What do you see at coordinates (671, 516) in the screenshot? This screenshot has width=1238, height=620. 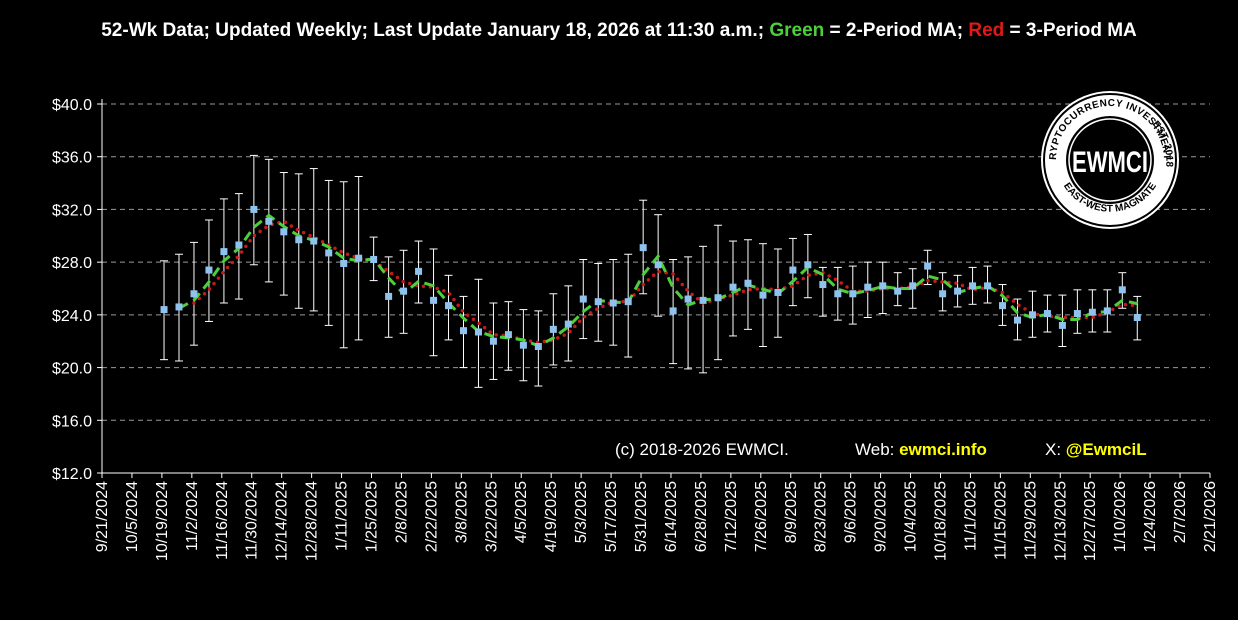 I see `x-tick-label: 6/14/2025` at bounding box center [671, 516].